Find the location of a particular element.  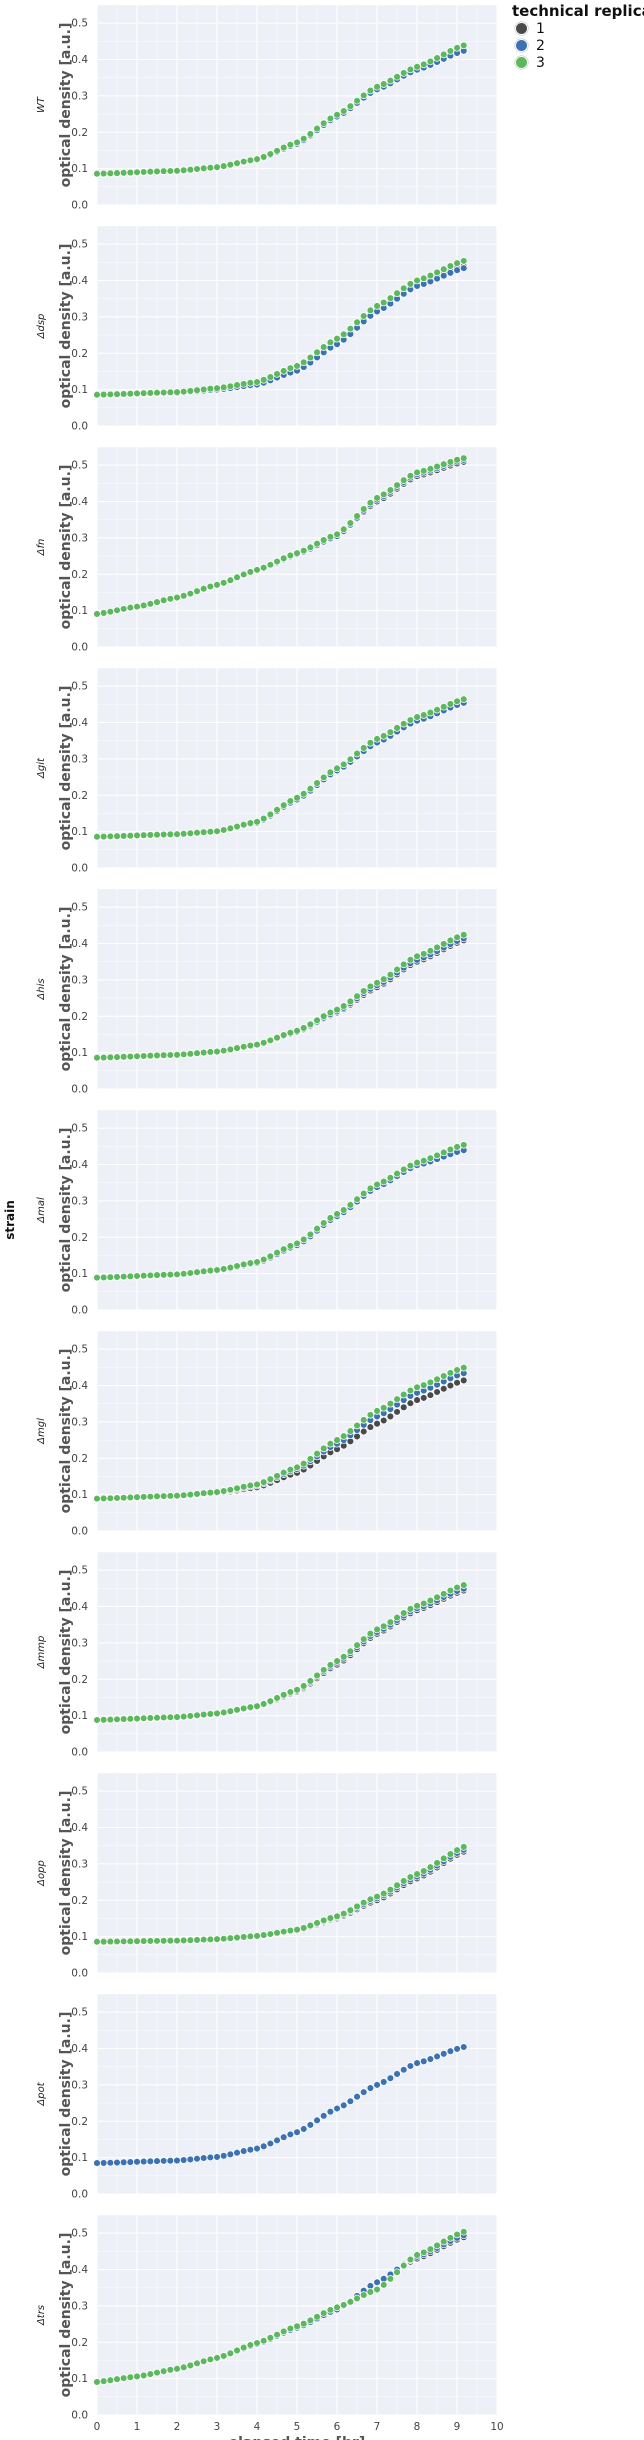

legend-item-1: 1 is located at coordinates (577, 28).